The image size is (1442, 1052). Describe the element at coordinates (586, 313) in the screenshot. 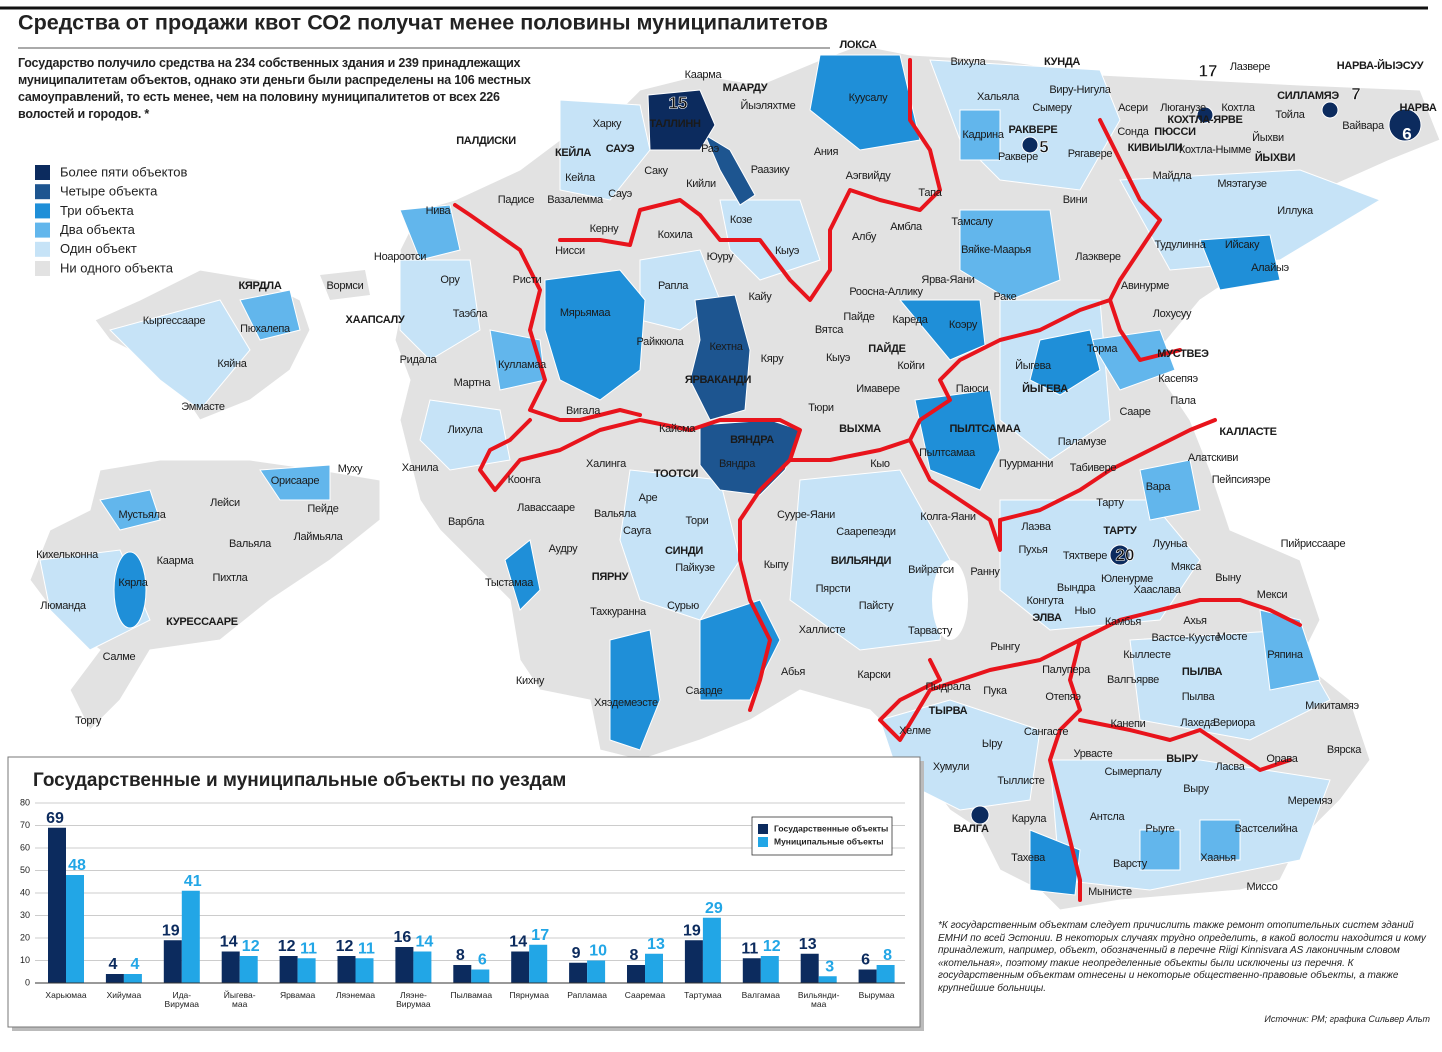

I see `place-label: Мярьямаа` at that location.